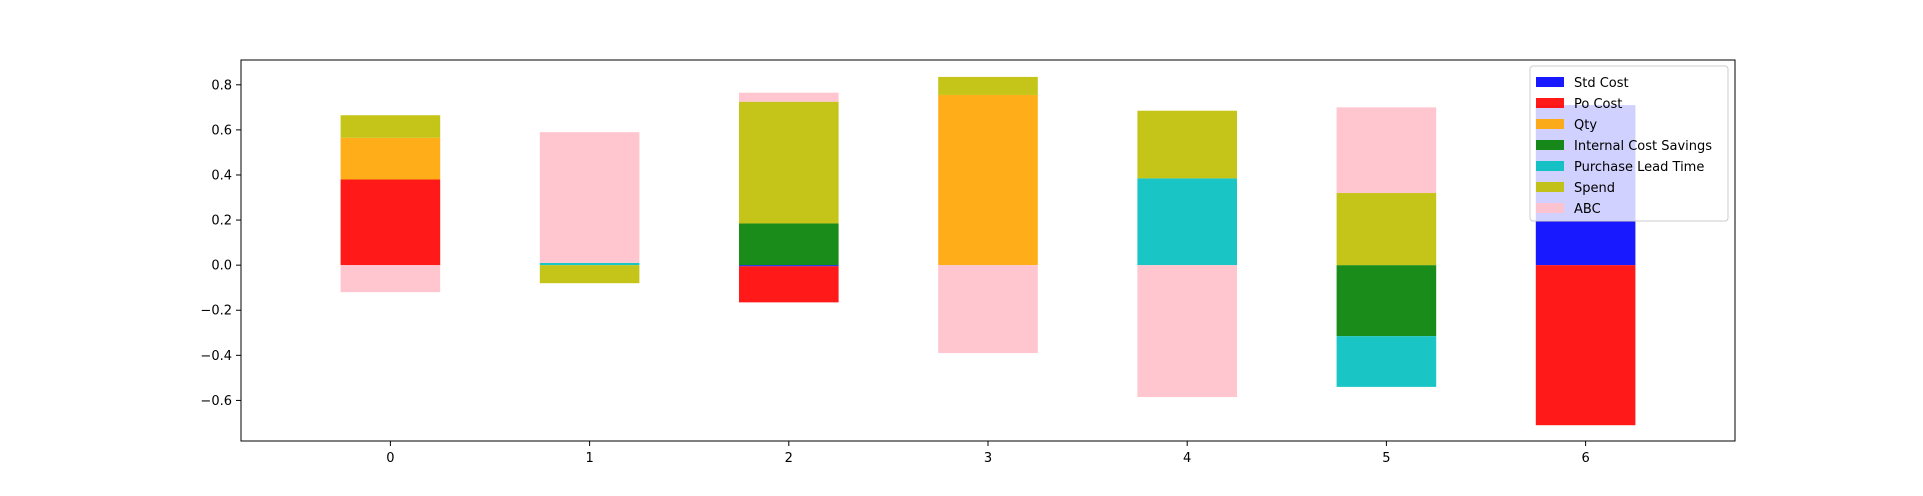  Describe the element at coordinates (216, 311) in the screenshot. I see `y-tick-label: −0.2` at that location.